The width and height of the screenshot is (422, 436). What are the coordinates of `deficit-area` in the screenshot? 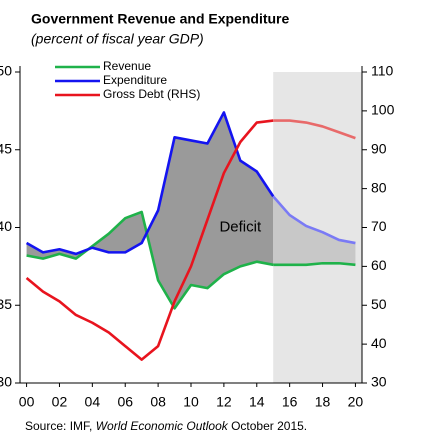 It's located at (314, 230).